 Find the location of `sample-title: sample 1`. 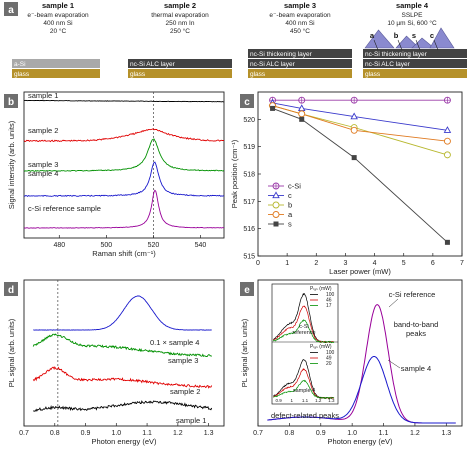

sample-title: sample 1 is located at coordinates (58, 5).